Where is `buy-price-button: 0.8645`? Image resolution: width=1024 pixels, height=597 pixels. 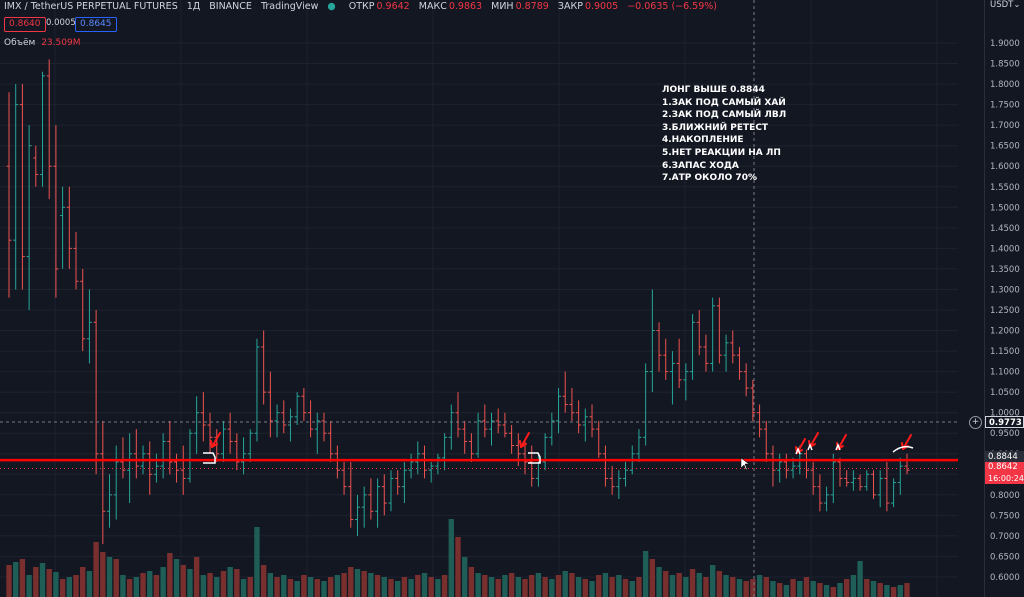 buy-price-button: 0.8645 is located at coordinates (96, 24).